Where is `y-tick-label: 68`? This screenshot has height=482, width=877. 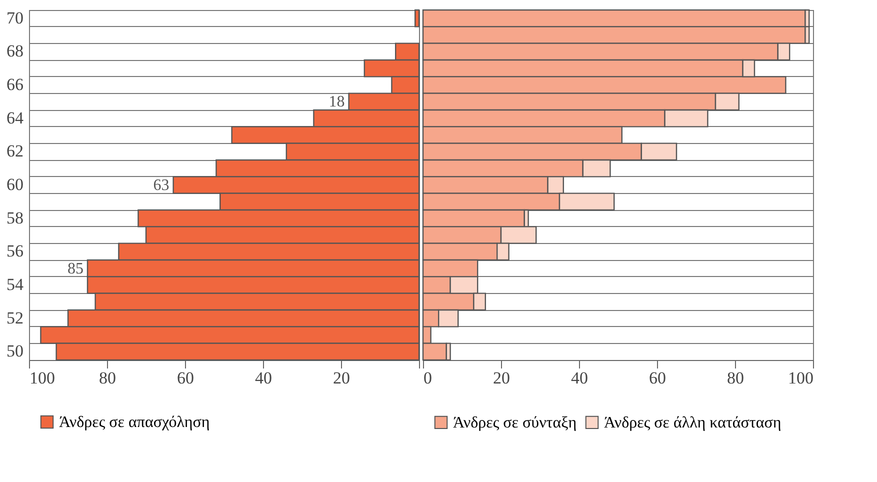 y-tick-label: 68 is located at coordinates (15, 51).